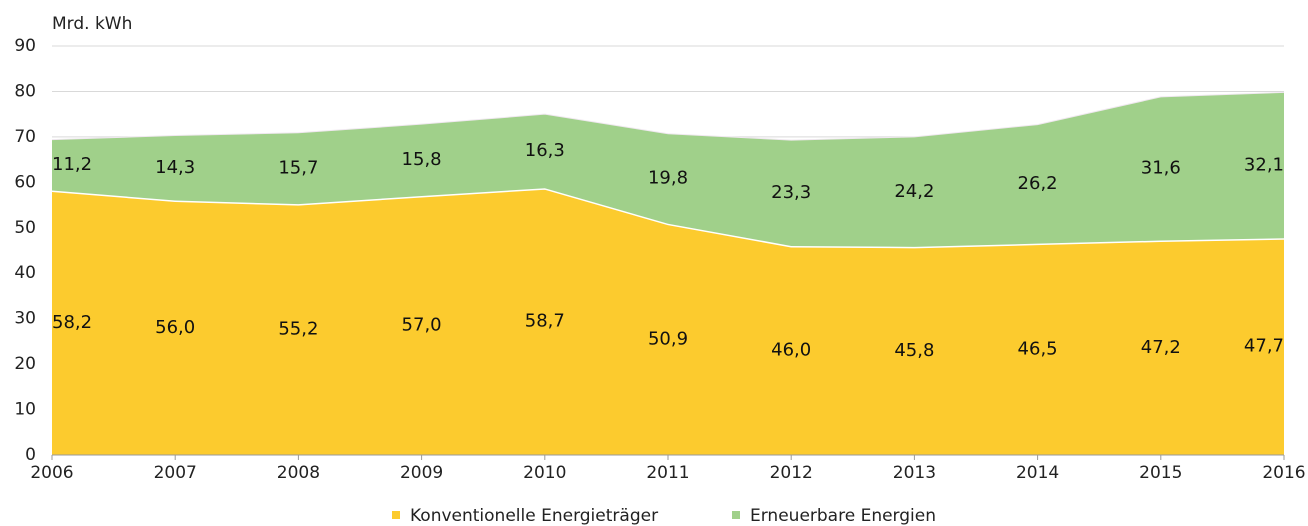 The image size is (1308, 526). I want to click on value-label: 14,3, so click(175, 167).